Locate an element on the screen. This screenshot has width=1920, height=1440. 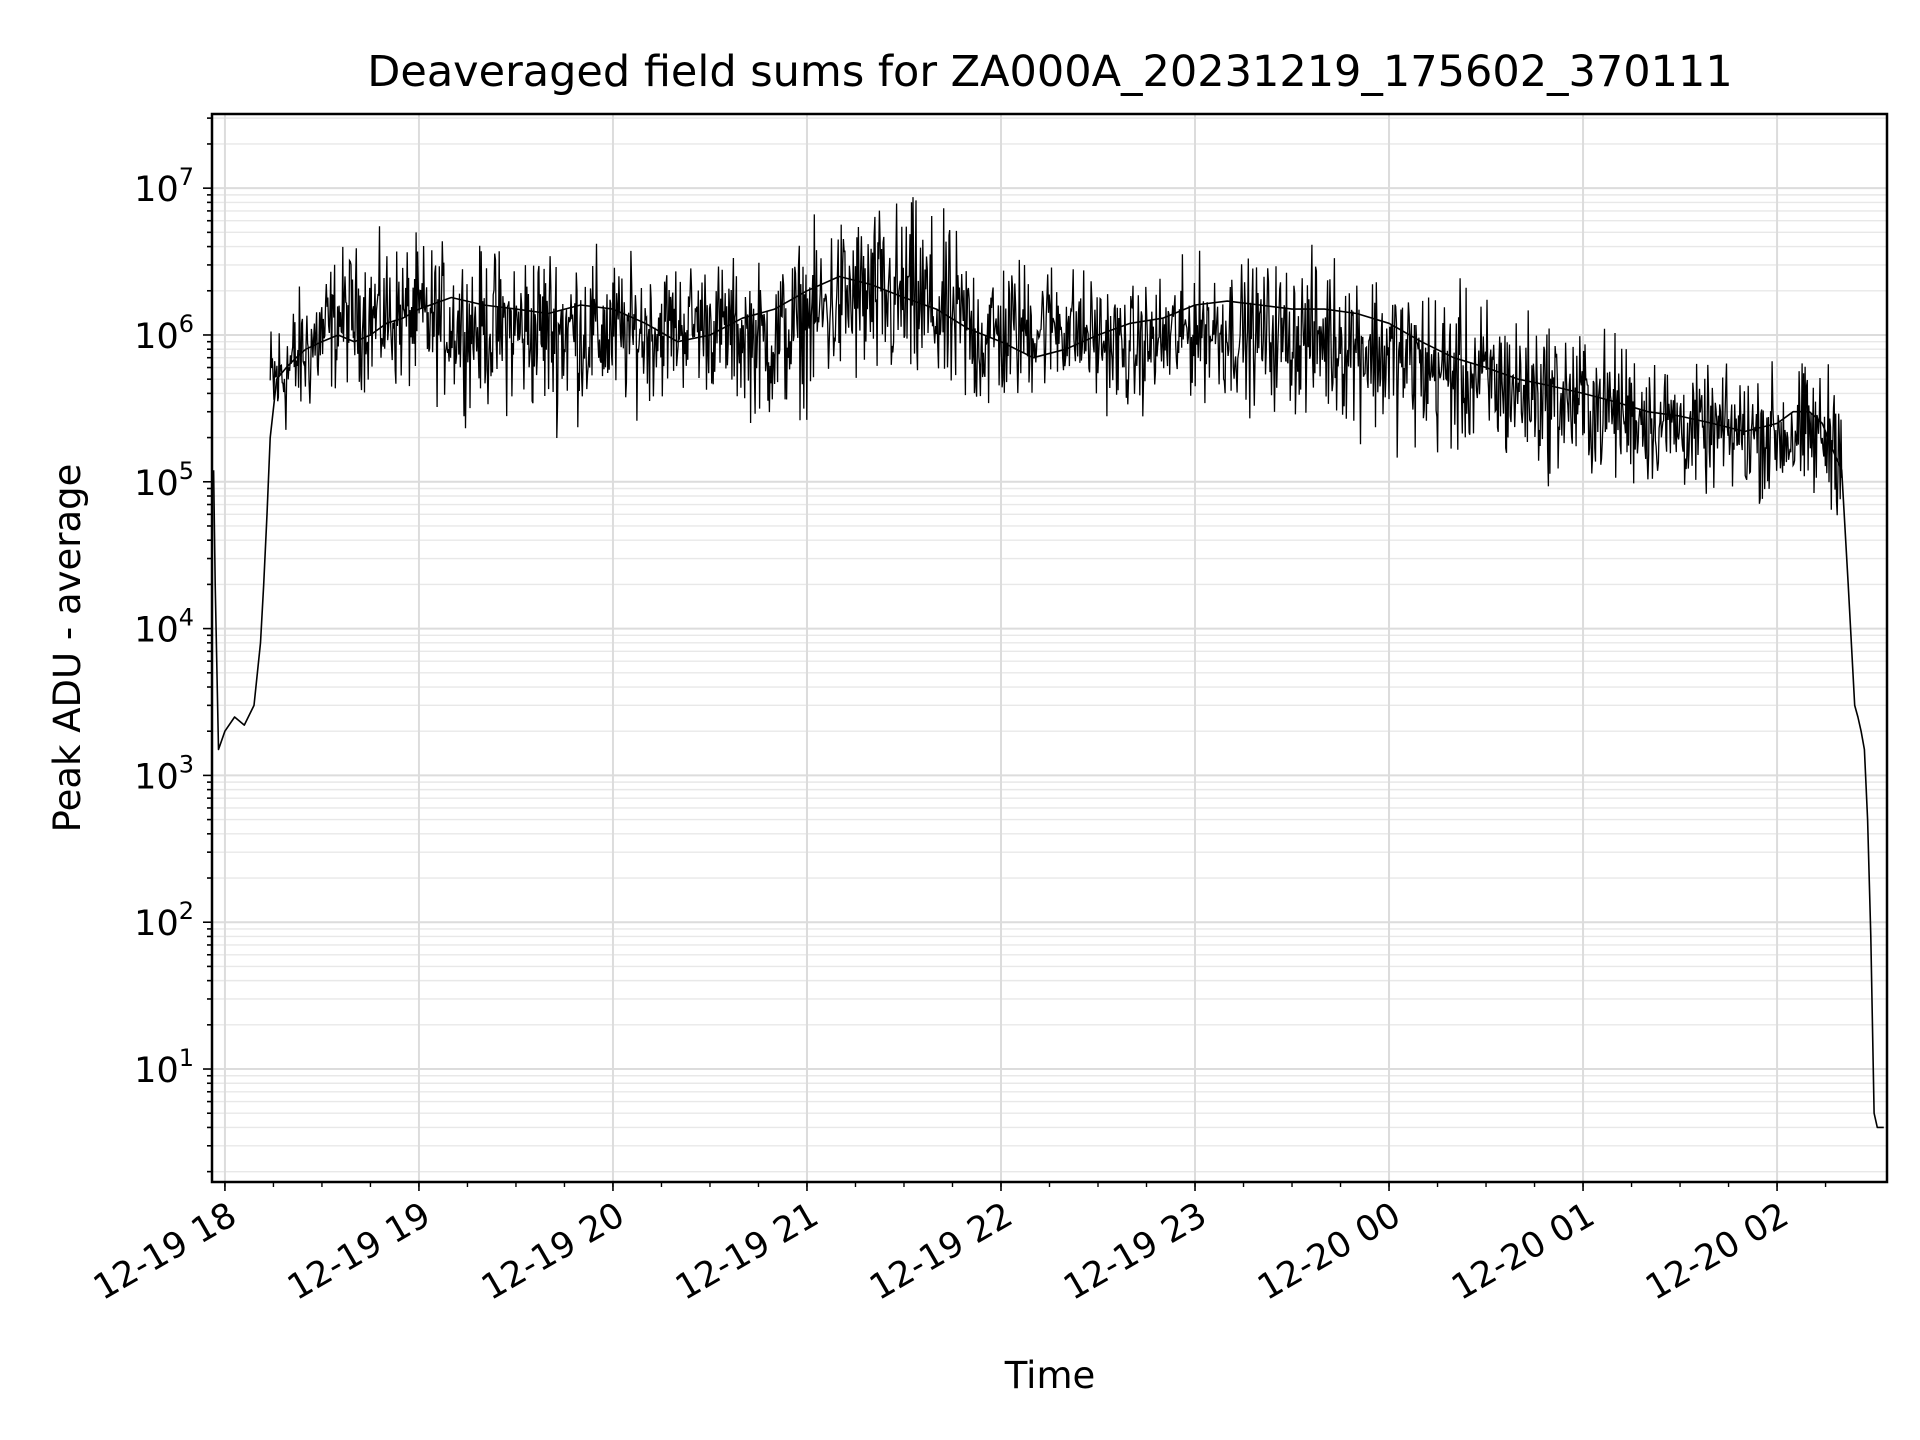
x-tick-label: 12-19 21 is located at coordinates (747, 1251).